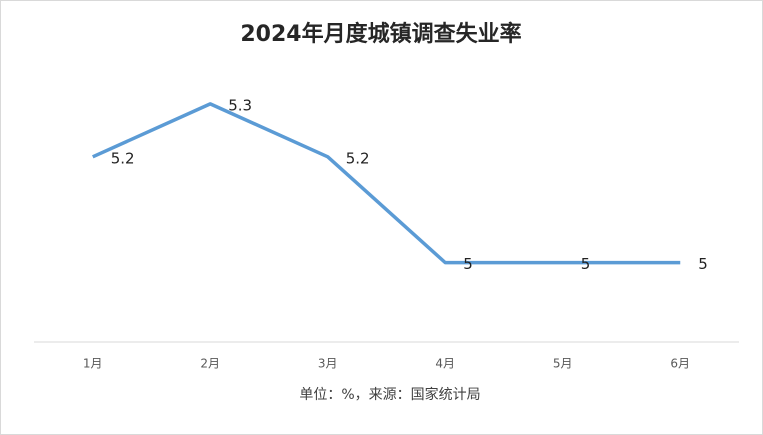  What do you see at coordinates (563, 364) in the screenshot?
I see `x-tick-label: 5月` at bounding box center [563, 364].